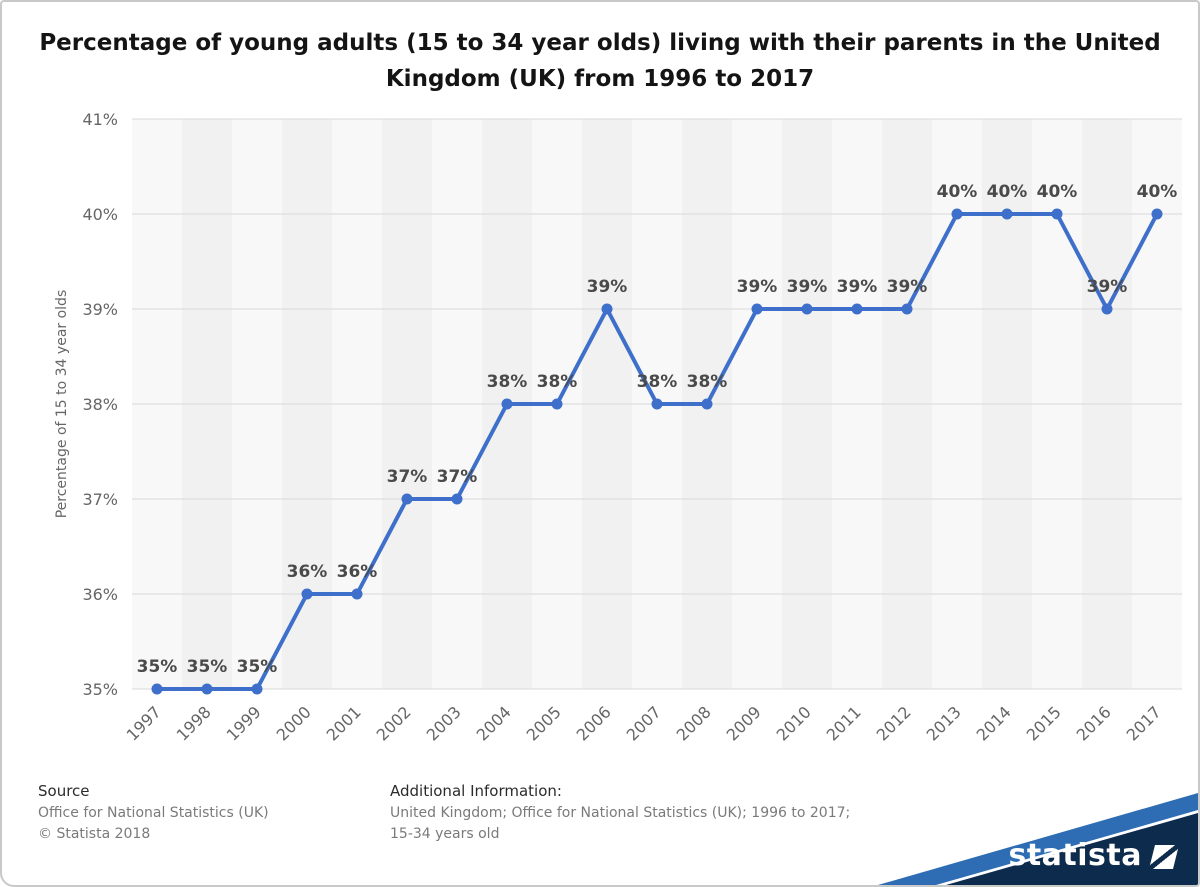 This screenshot has height=887, width=1200. What do you see at coordinates (244, 724) in the screenshot?
I see `x-tick-label: 1999` at bounding box center [244, 724].